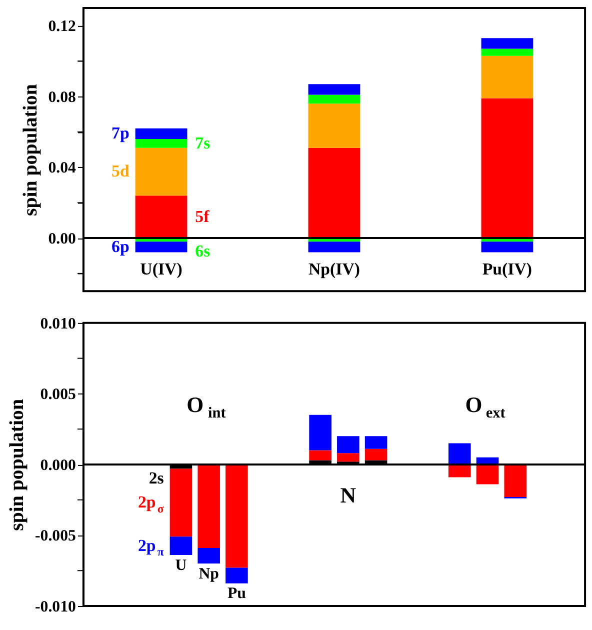 Image resolution: width=592 pixels, height=630 pixels. I want to click on annotation: N, so click(348, 496).